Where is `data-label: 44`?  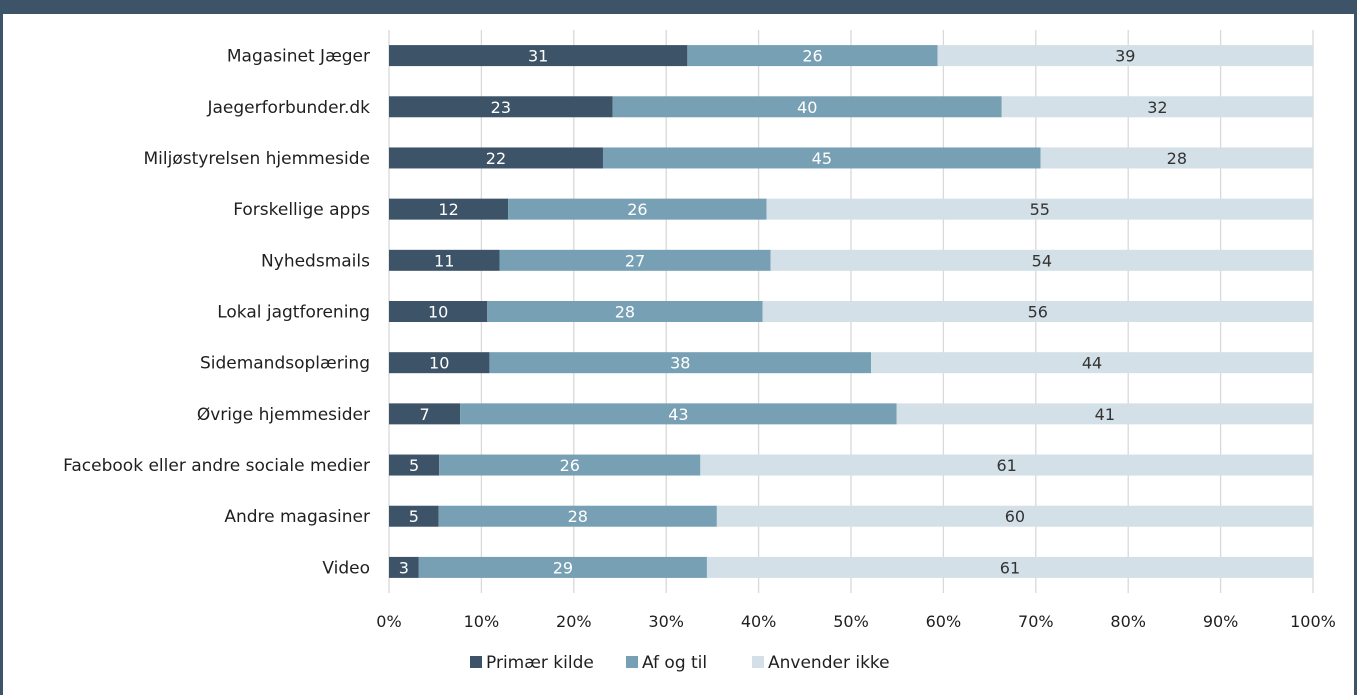
data-label: 44 is located at coordinates (1092, 363).